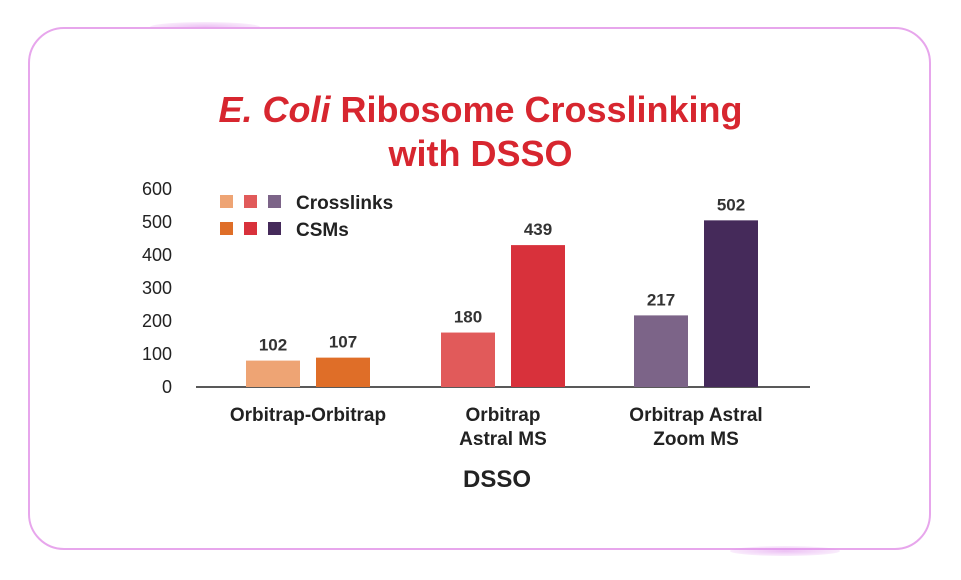  Describe the element at coordinates (308, 415) in the screenshot. I see `x-tick-label: Orbitrap-Orbitrap` at that location.